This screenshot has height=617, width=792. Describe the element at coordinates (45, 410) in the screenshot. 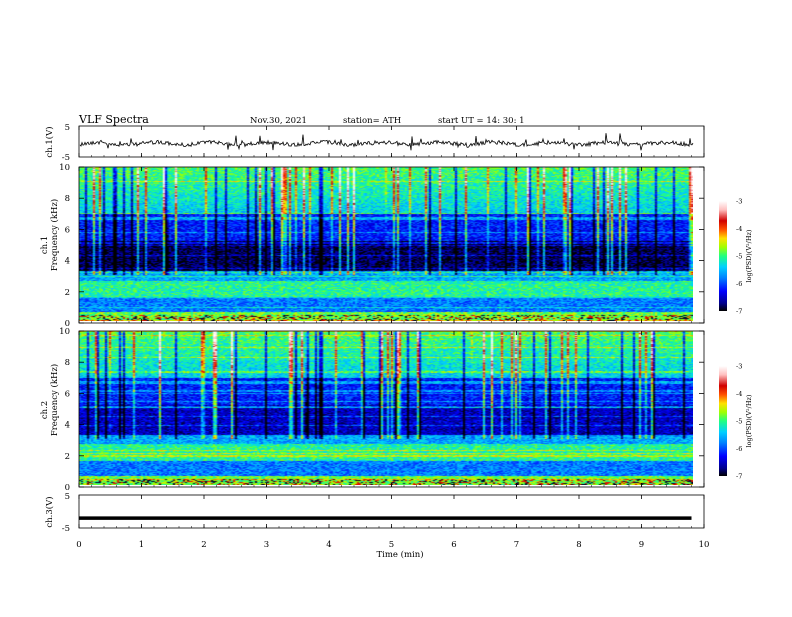

I see `ch2-spec-ylabel-channel: ch.2` at that location.